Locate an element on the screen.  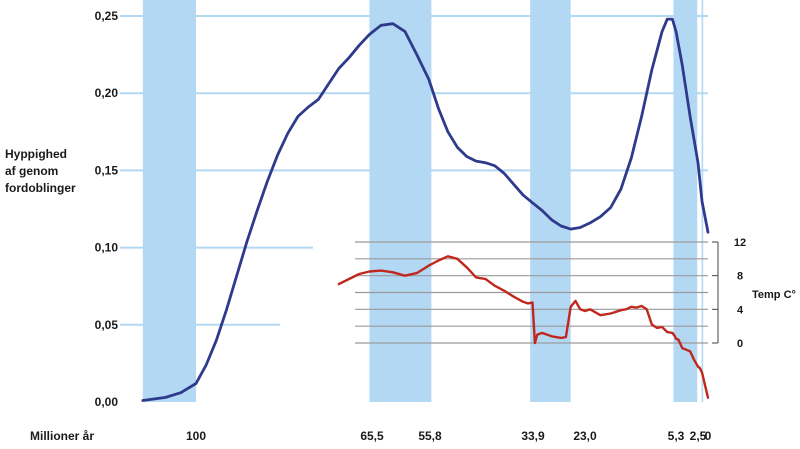
x-tick-label-6: 2,5 is located at coordinates (698, 436).